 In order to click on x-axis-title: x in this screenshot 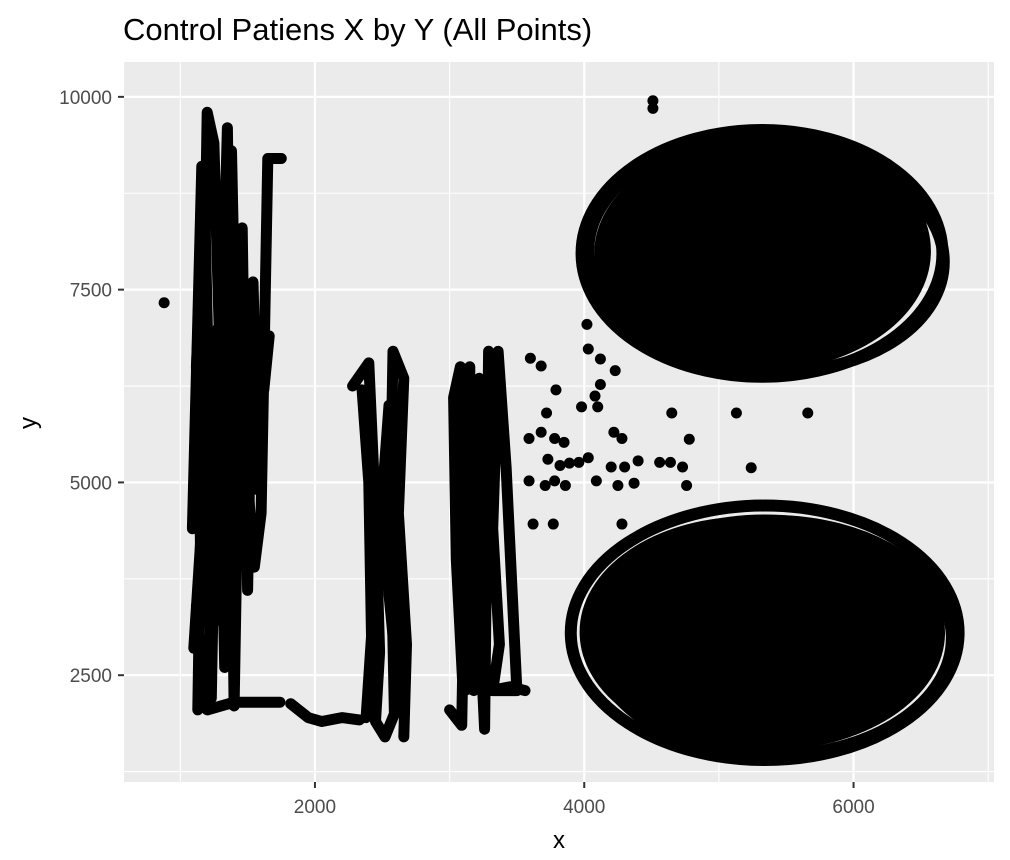, I will do `click(559, 840)`.